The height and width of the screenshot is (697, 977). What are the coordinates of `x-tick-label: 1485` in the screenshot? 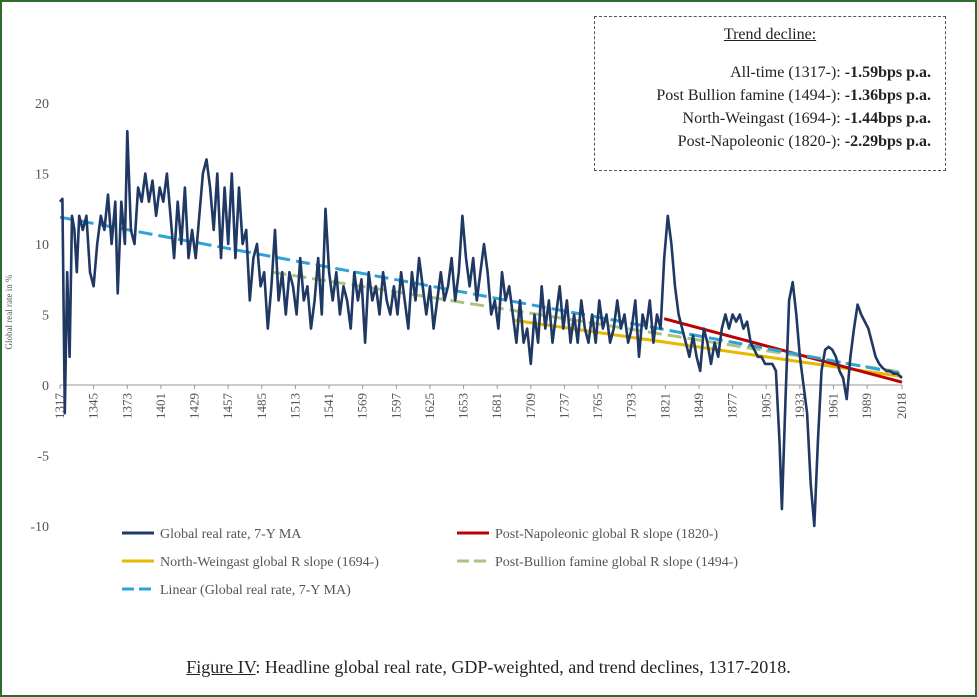 It's located at (261, 406).